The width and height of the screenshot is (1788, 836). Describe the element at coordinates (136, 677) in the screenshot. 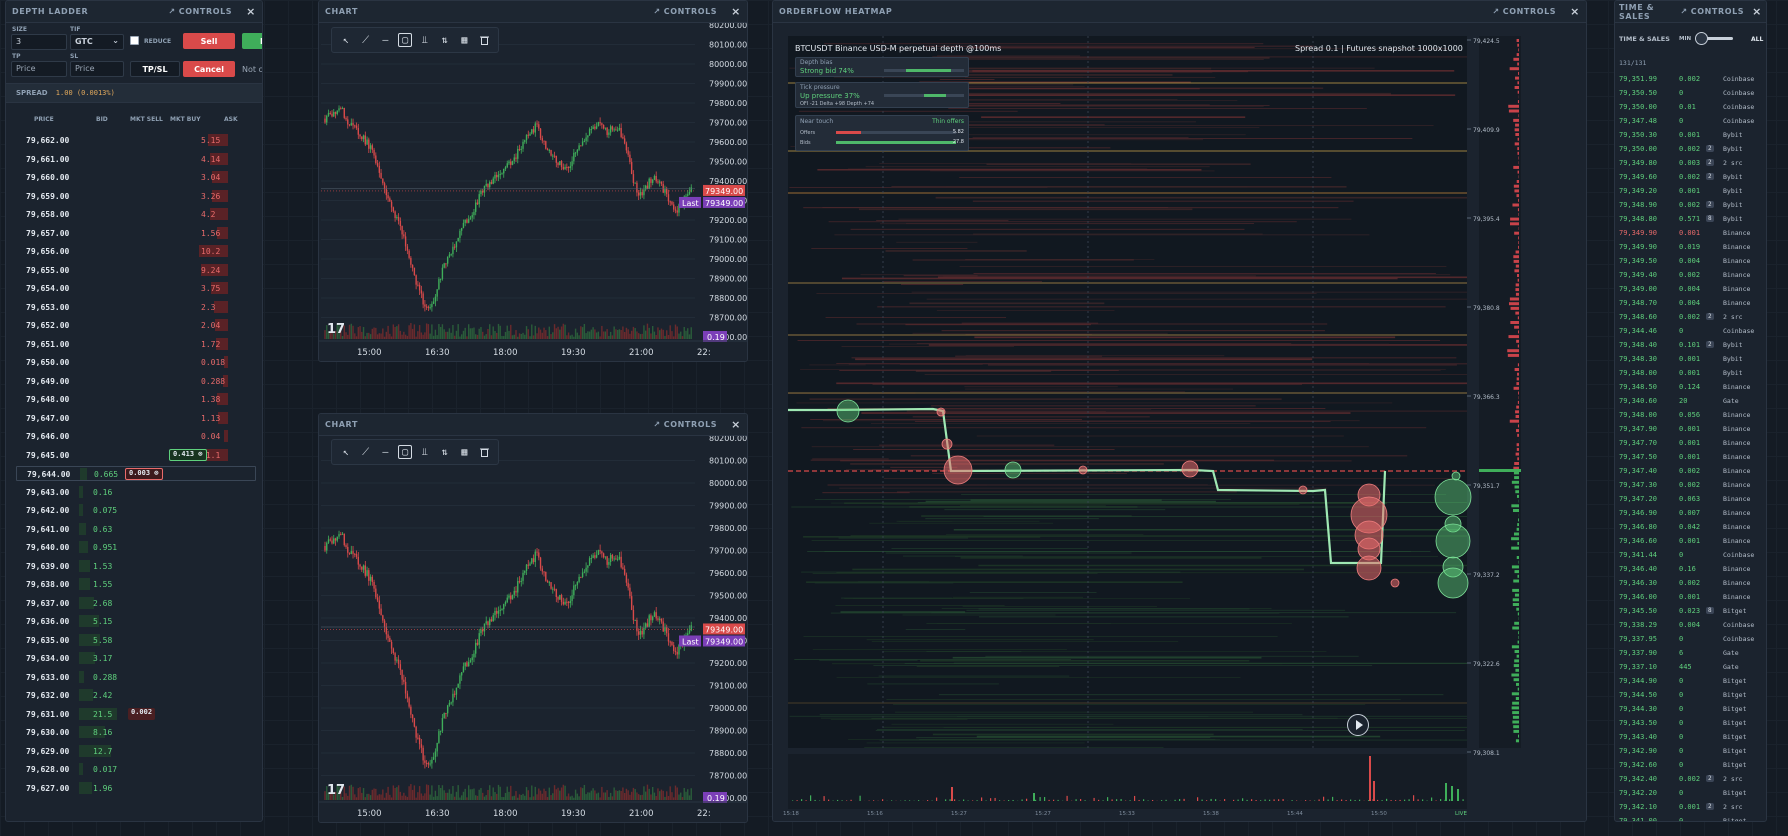

I see `ladder-row: 79,633.00 0.288` at that location.